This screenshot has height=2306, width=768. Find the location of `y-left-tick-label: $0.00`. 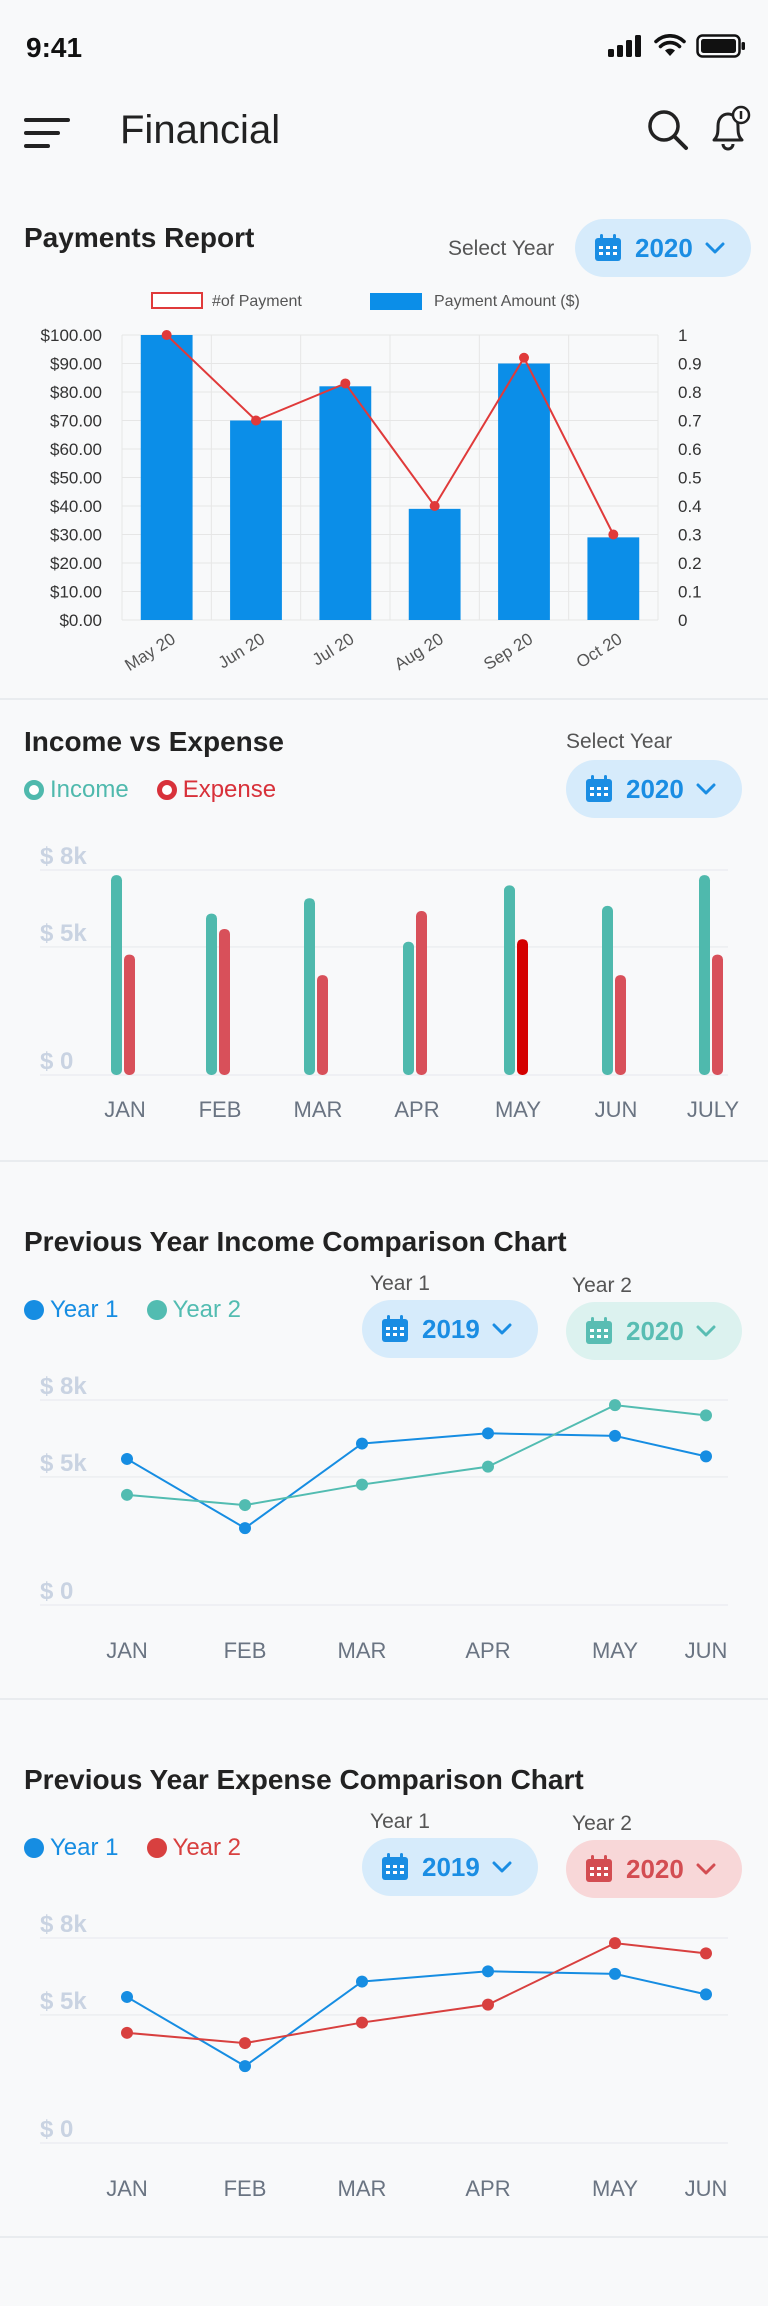

y-left-tick-label: $0.00 is located at coordinates (80, 620).